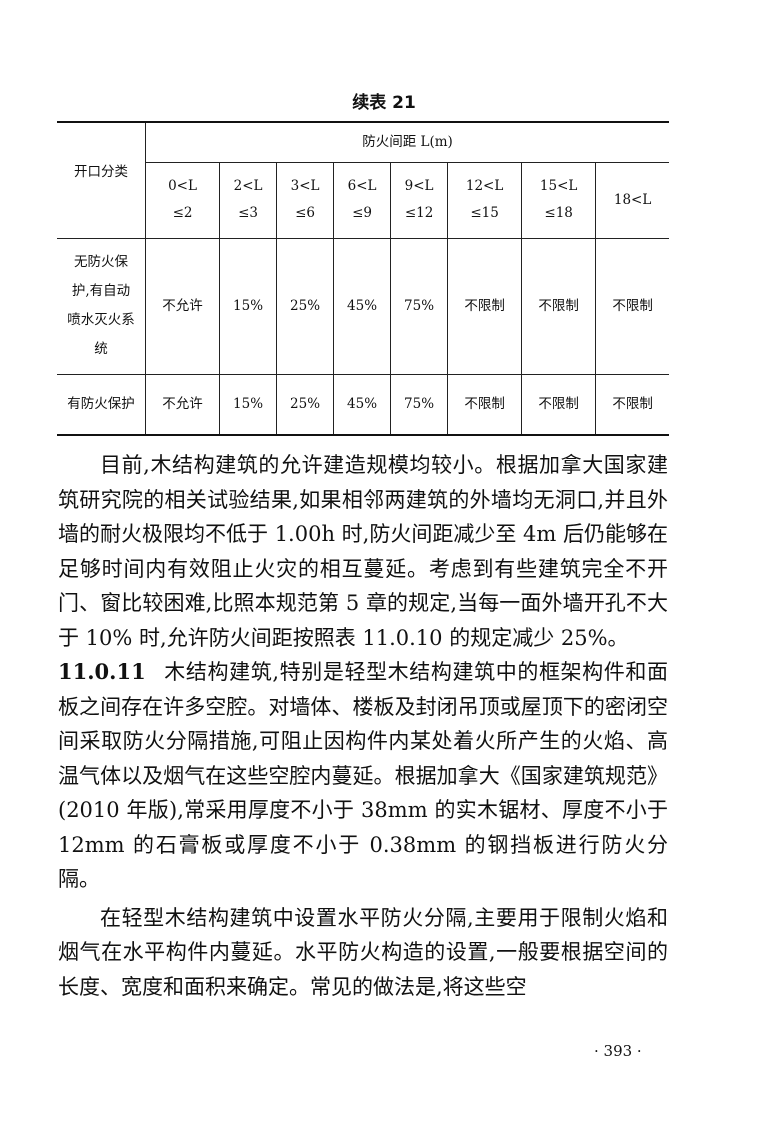  Describe the element at coordinates (182, 213) in the screenshot. I see `range-upper: ≤2` at that location.